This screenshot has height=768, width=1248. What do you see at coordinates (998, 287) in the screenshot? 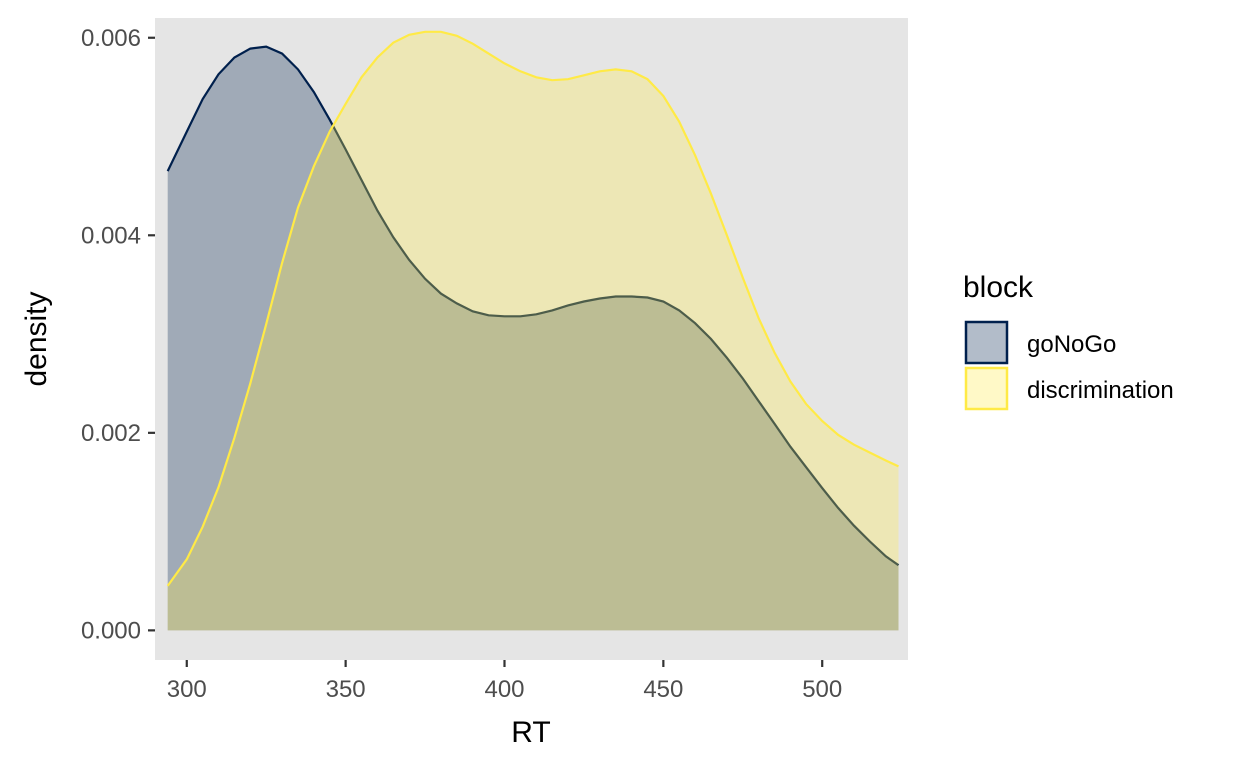
I see `legend-title: block` at bounding box center [998, 287].